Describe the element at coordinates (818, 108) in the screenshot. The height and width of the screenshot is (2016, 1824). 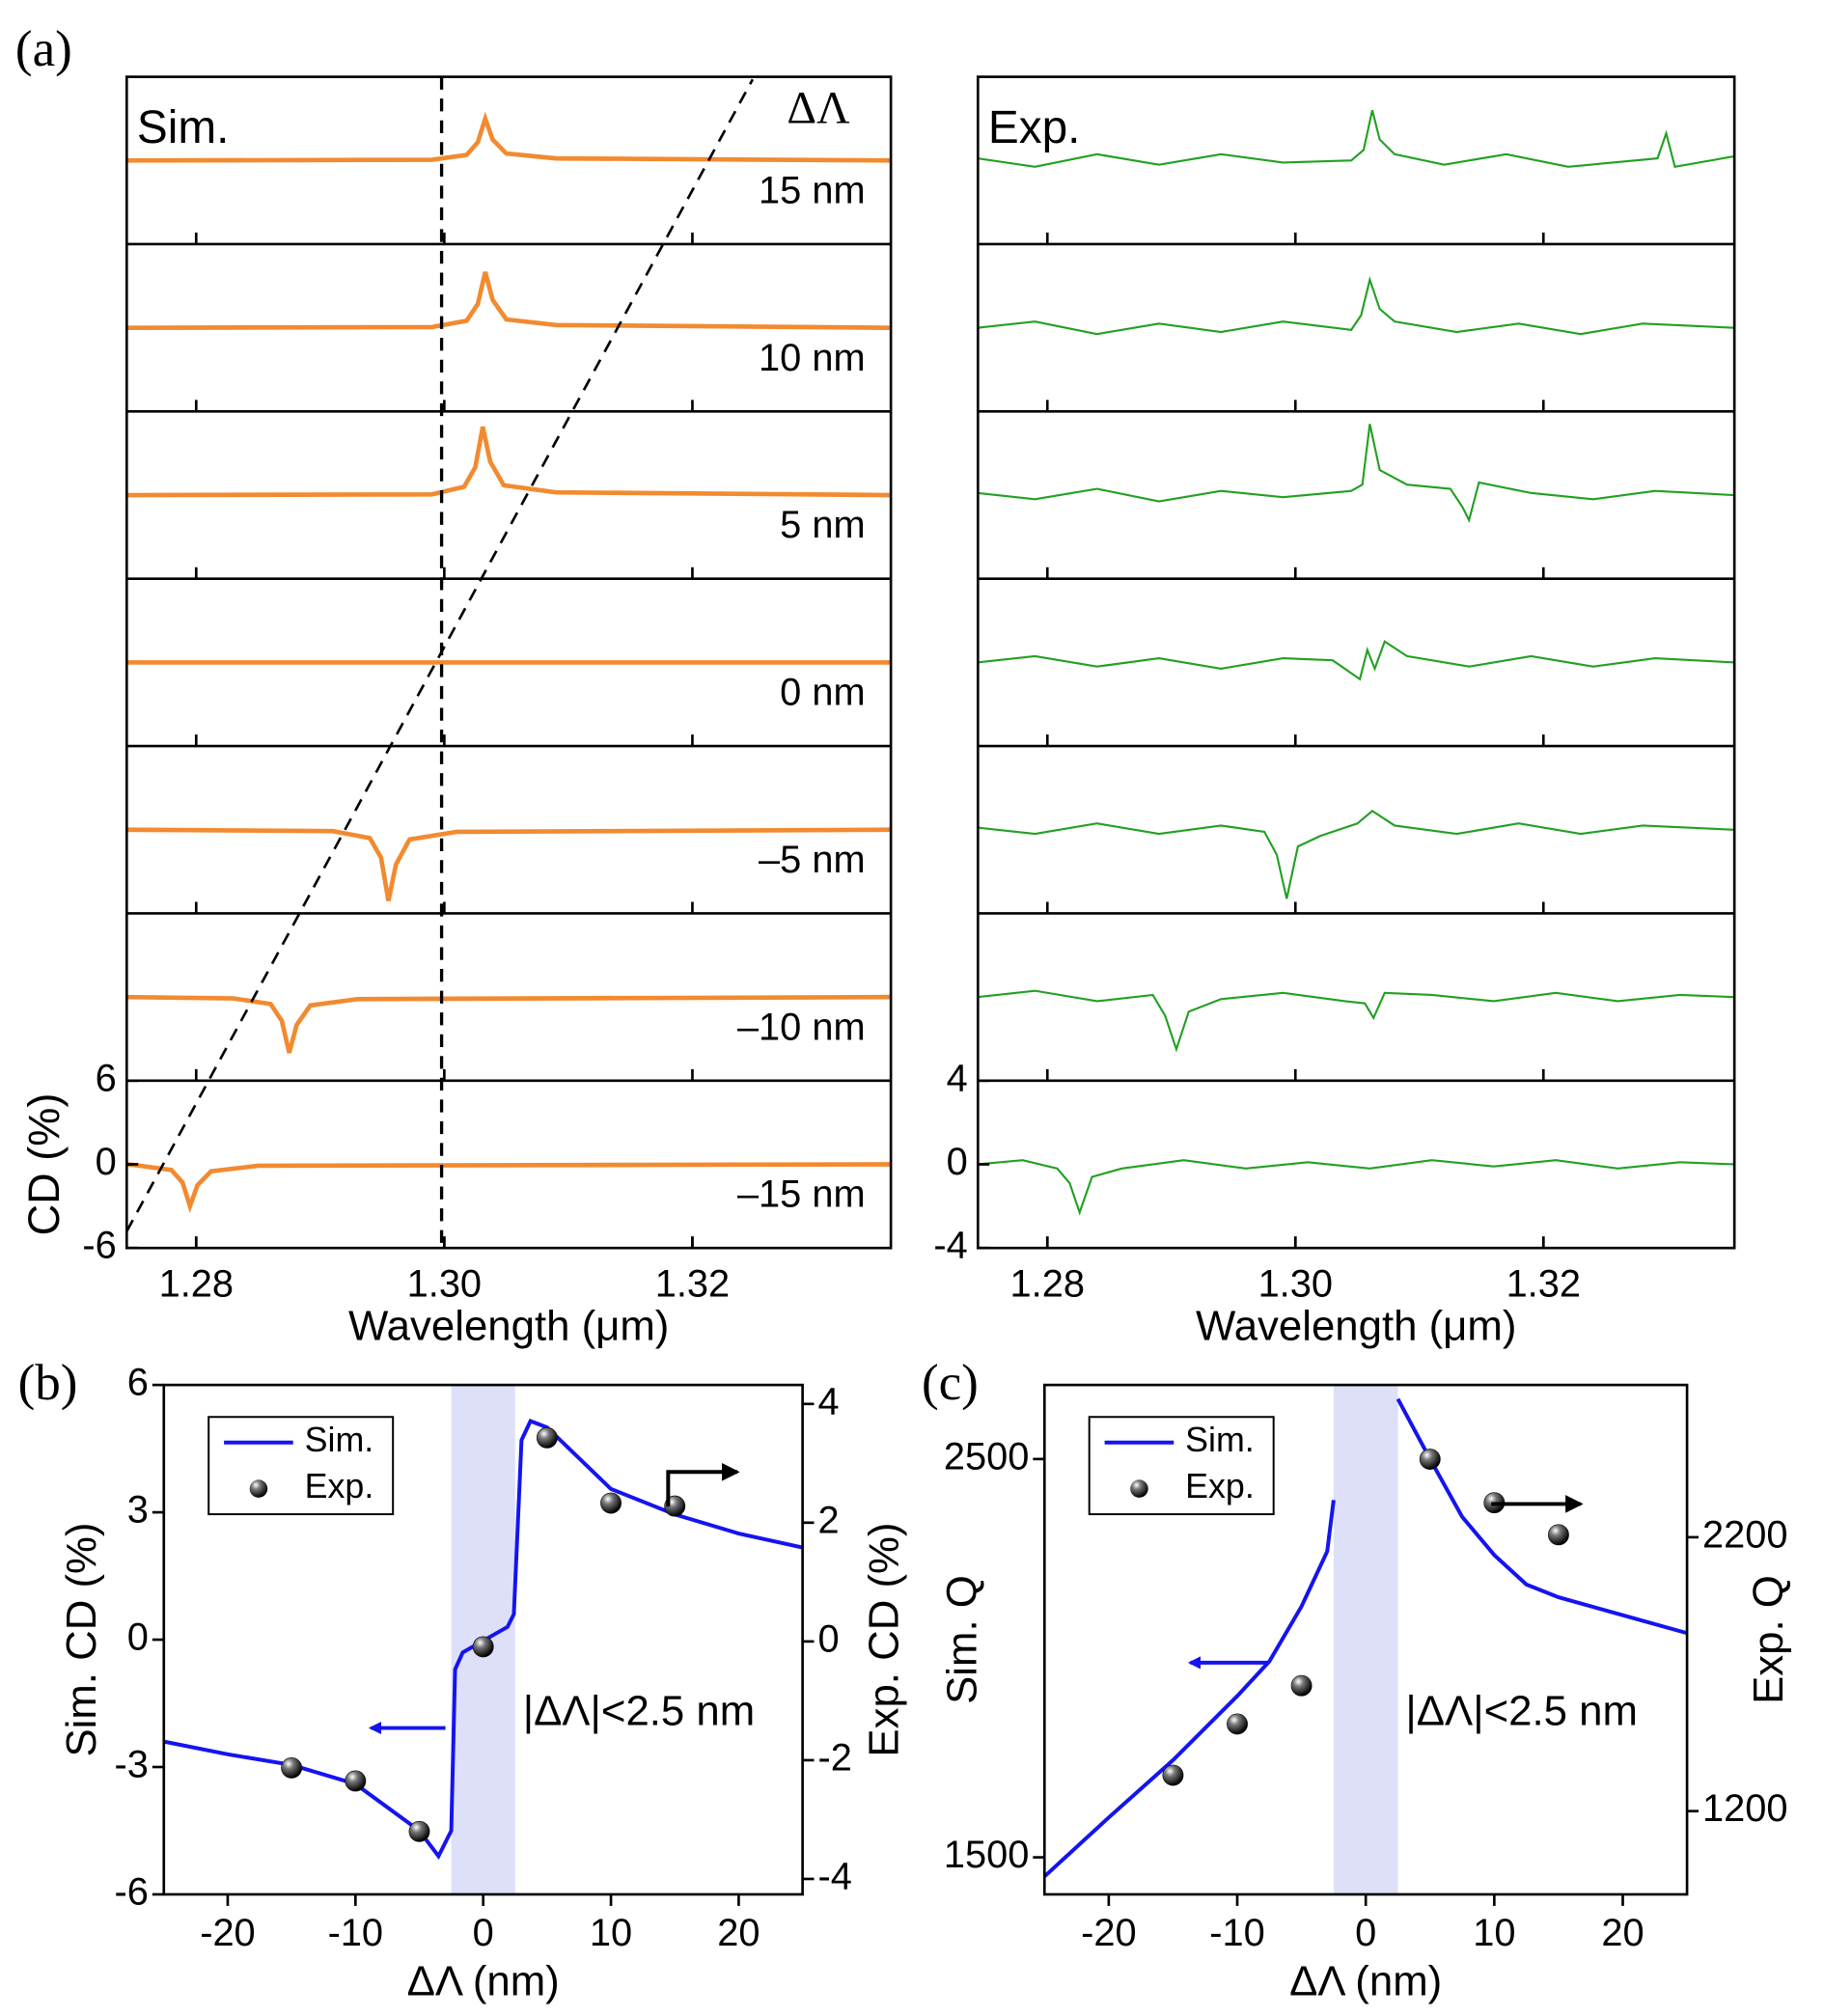
I see `panel-annotation: ΔΛ` at that location.